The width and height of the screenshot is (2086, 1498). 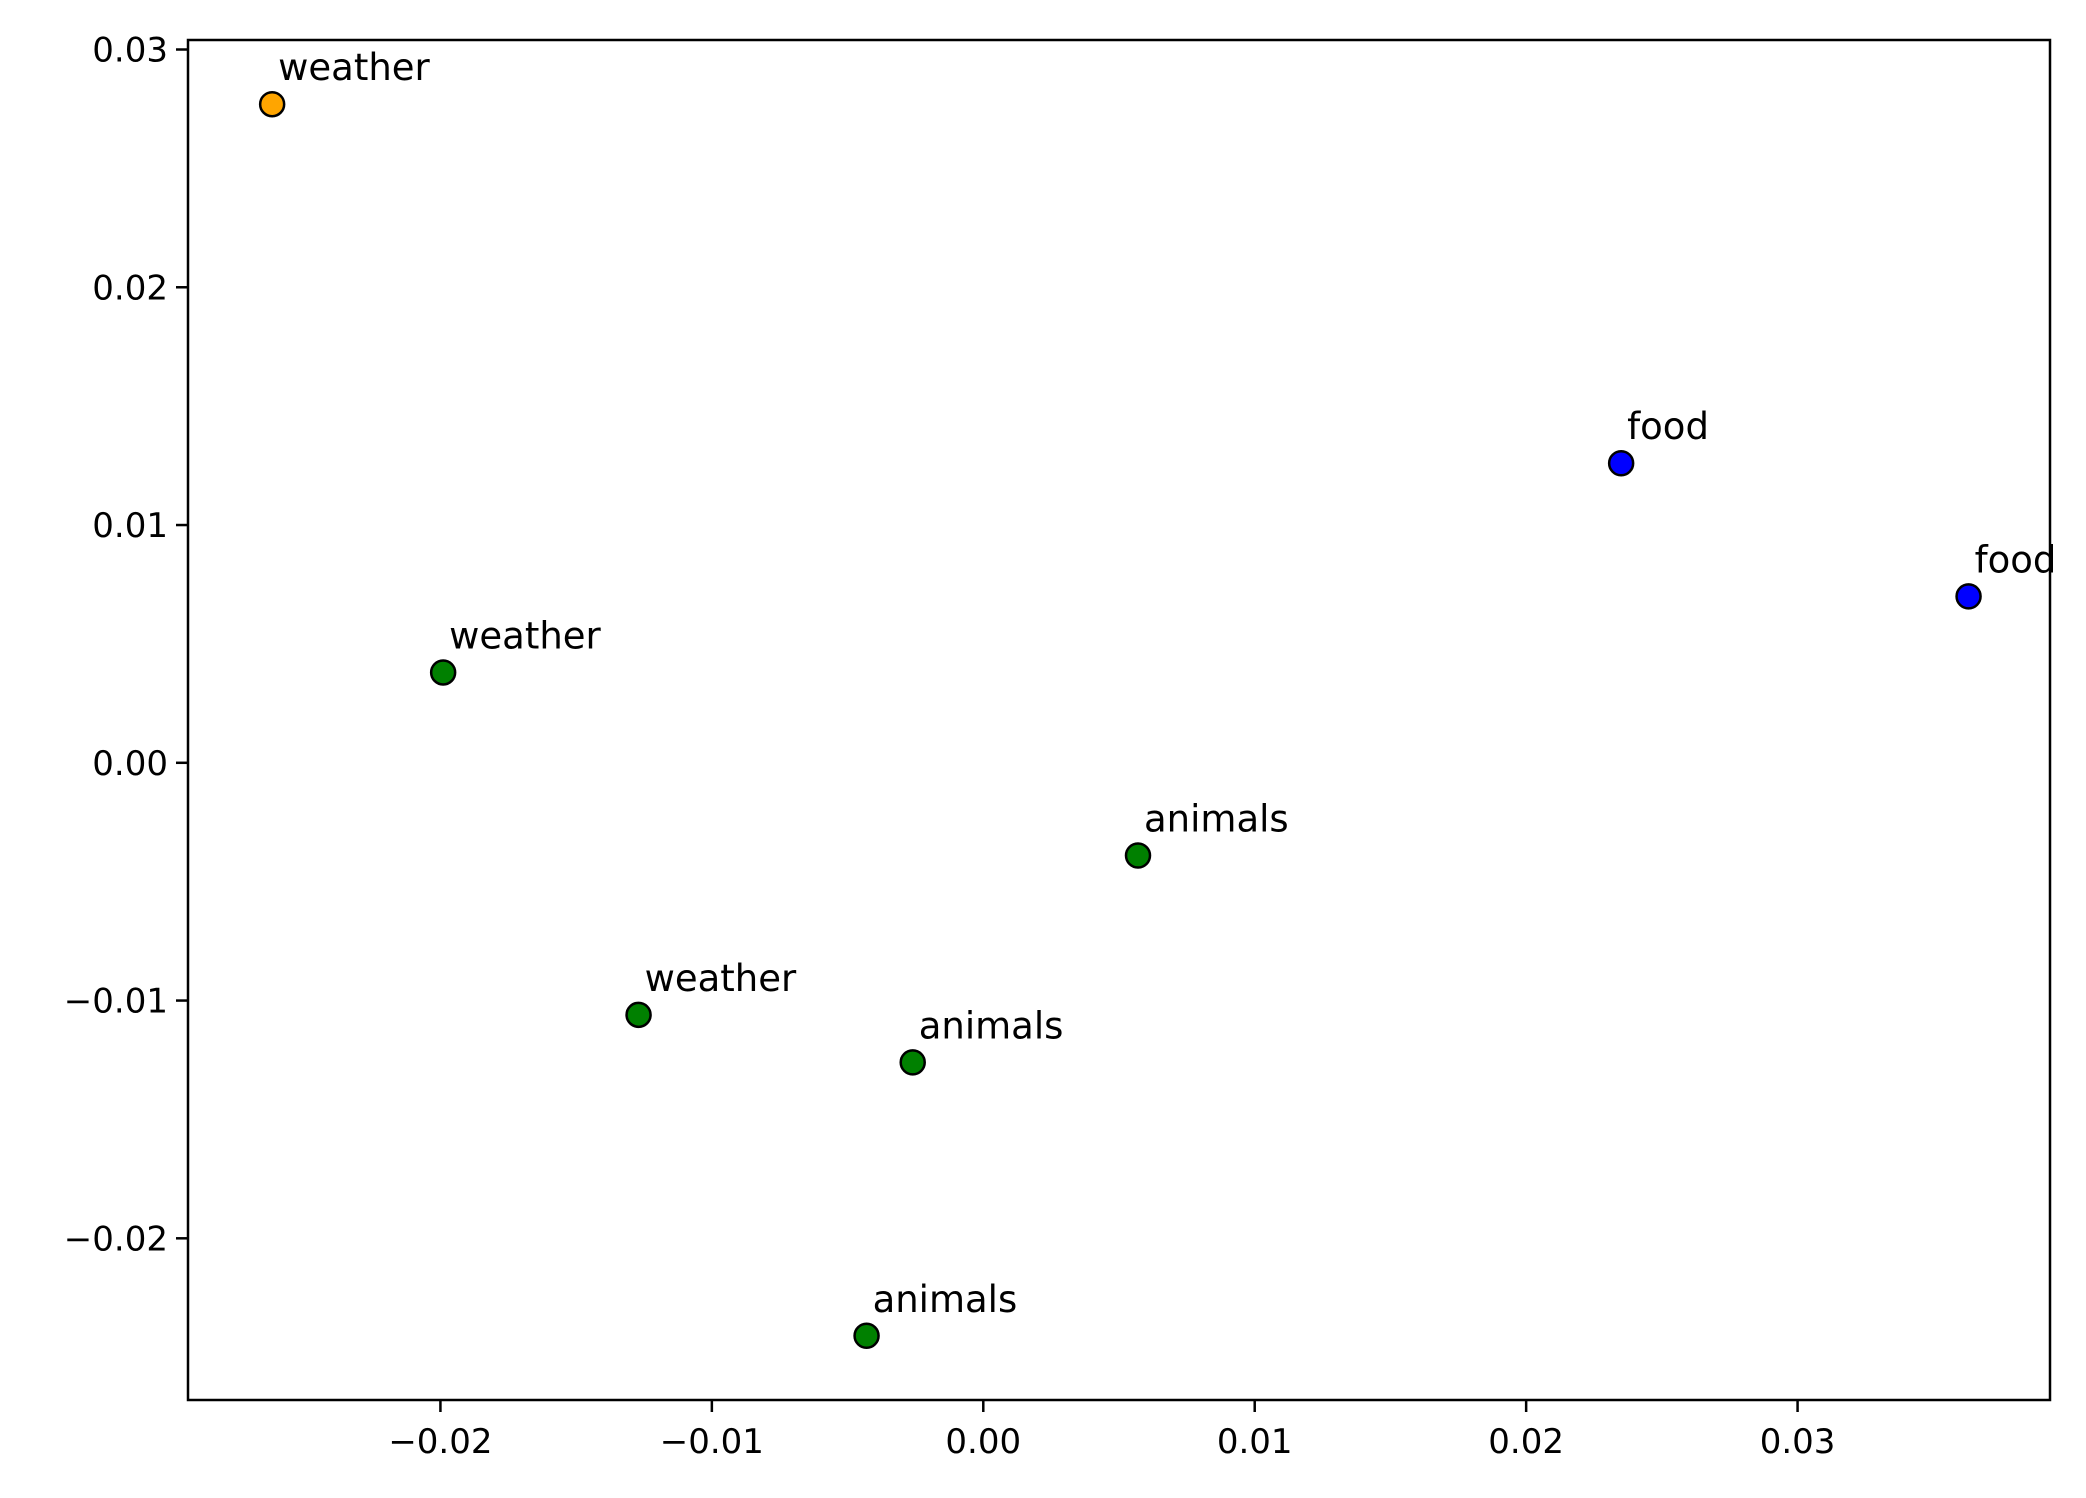 I want to click on y-axis: −0.02 −0.01 0.00 0.01 0.02 0.03, so click(x=126, y=645).